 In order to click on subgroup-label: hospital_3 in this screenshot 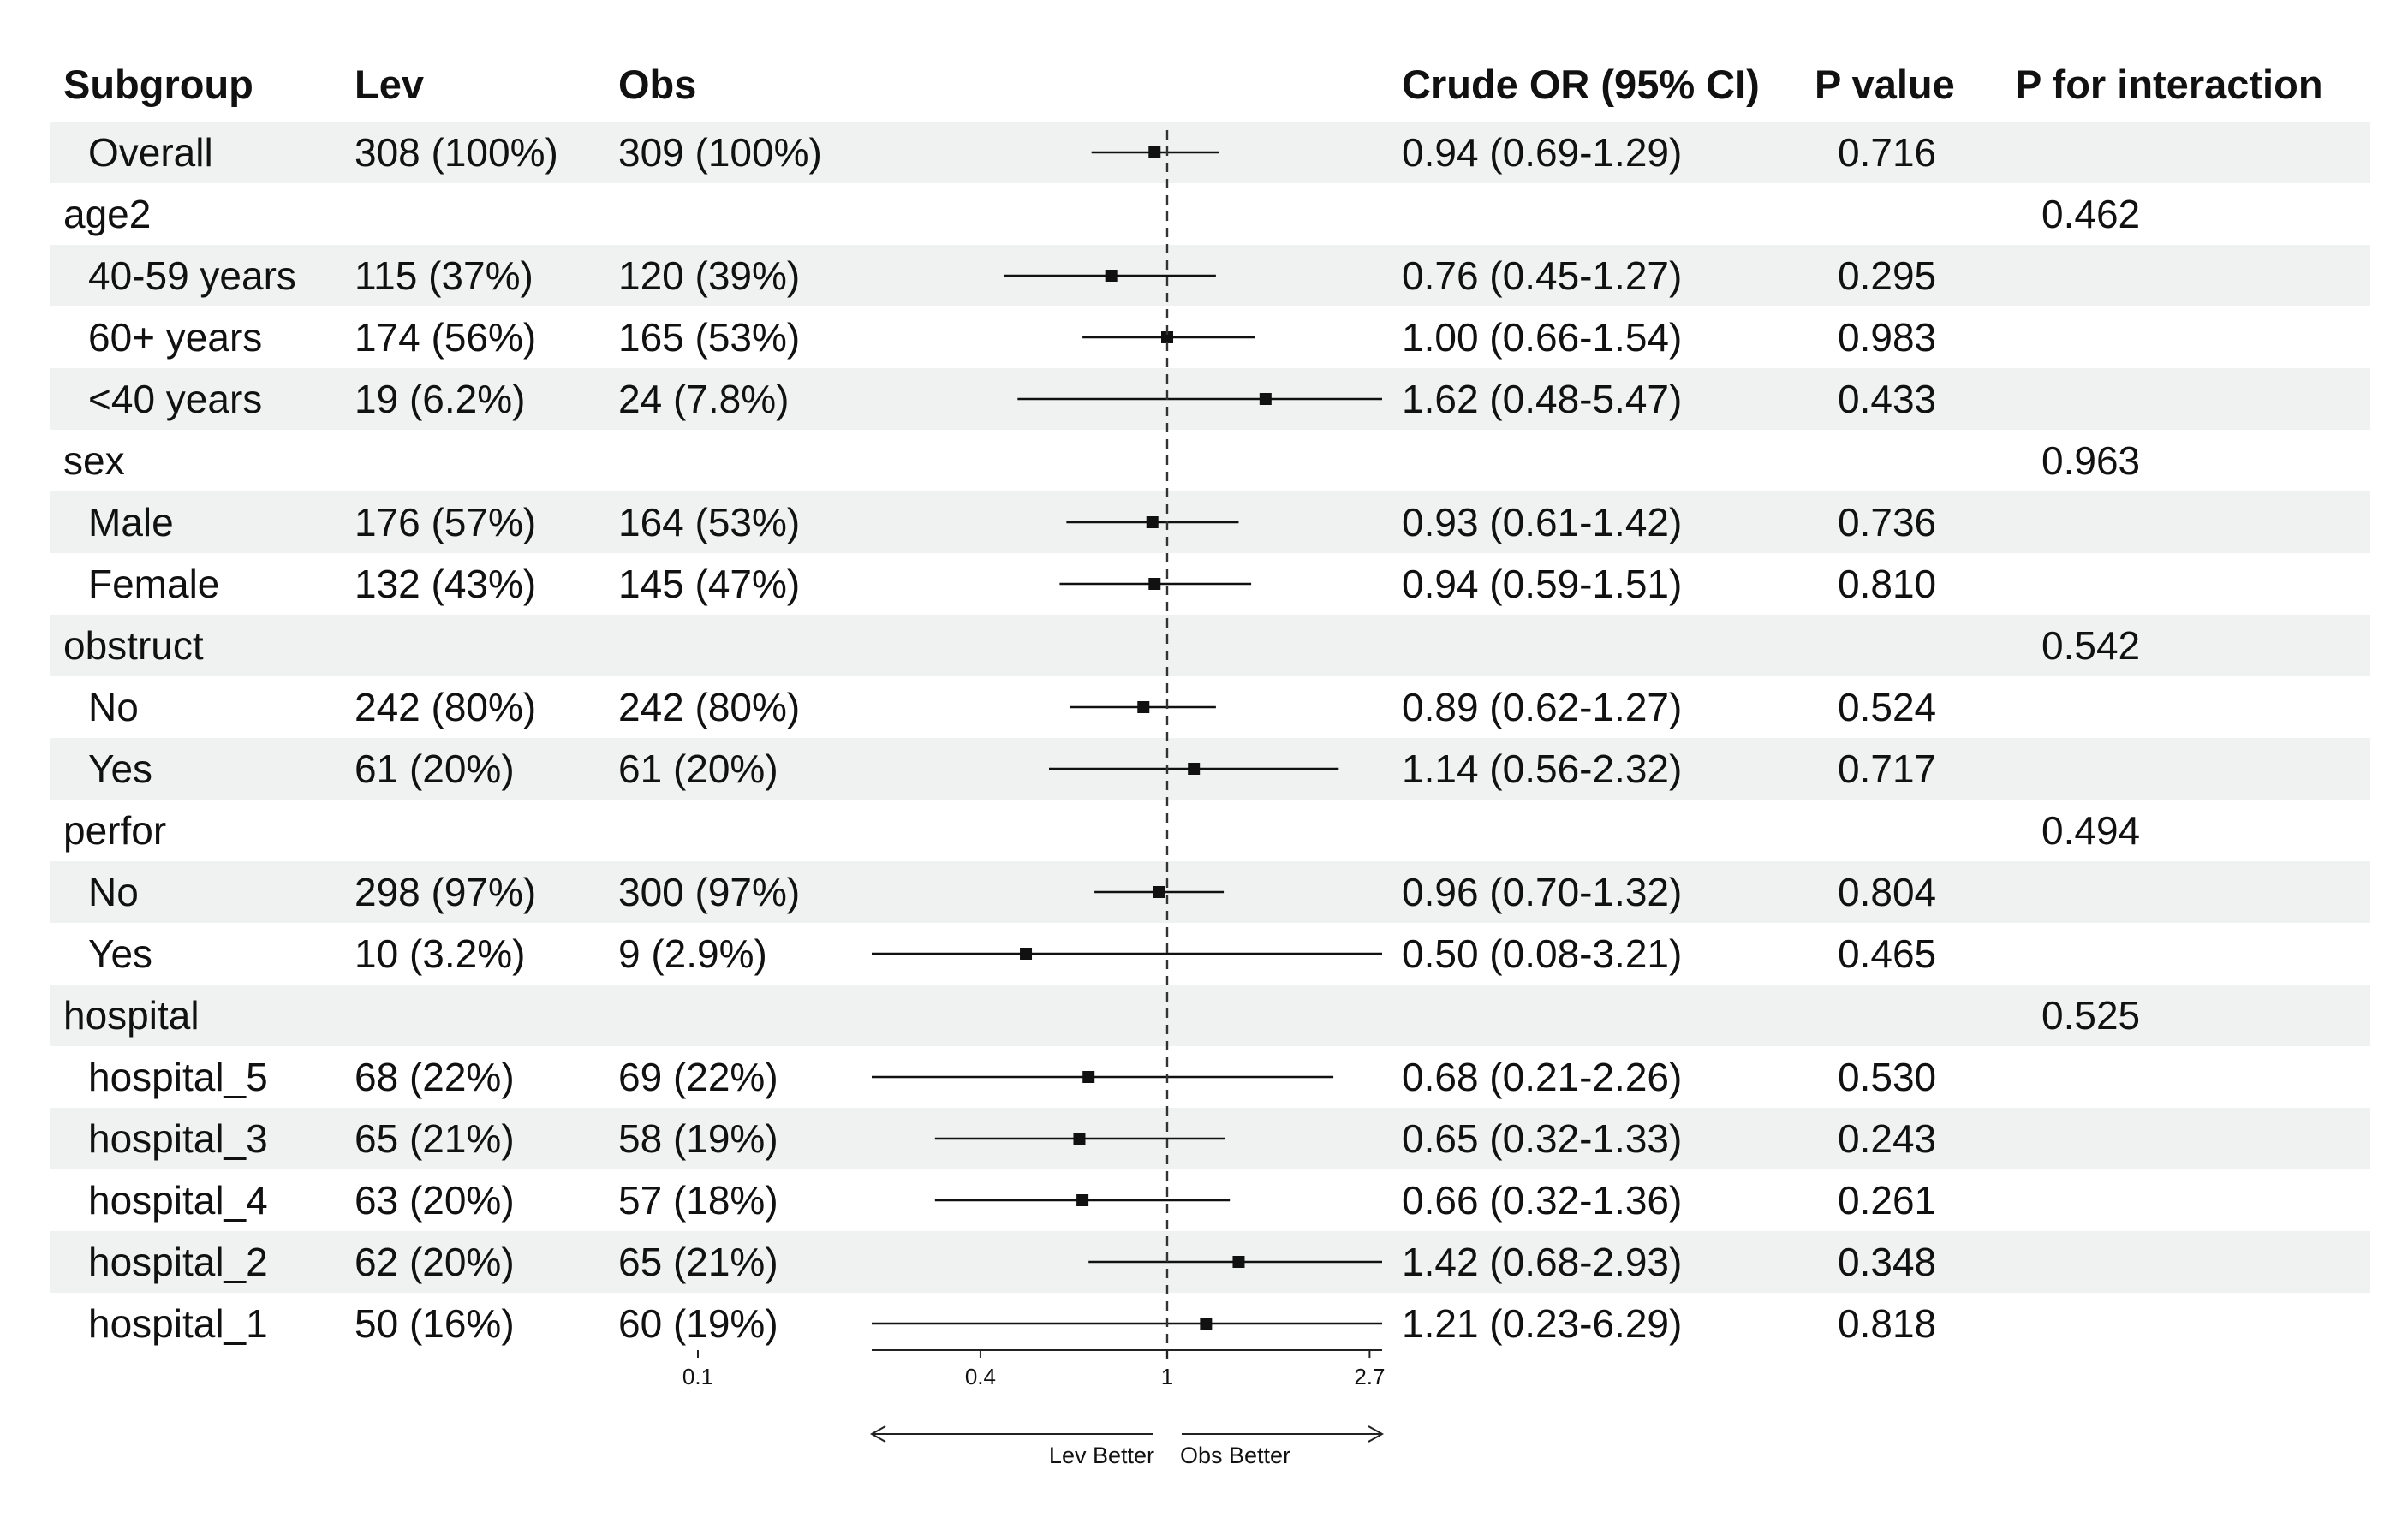, I will do `click(178, 1138)`.